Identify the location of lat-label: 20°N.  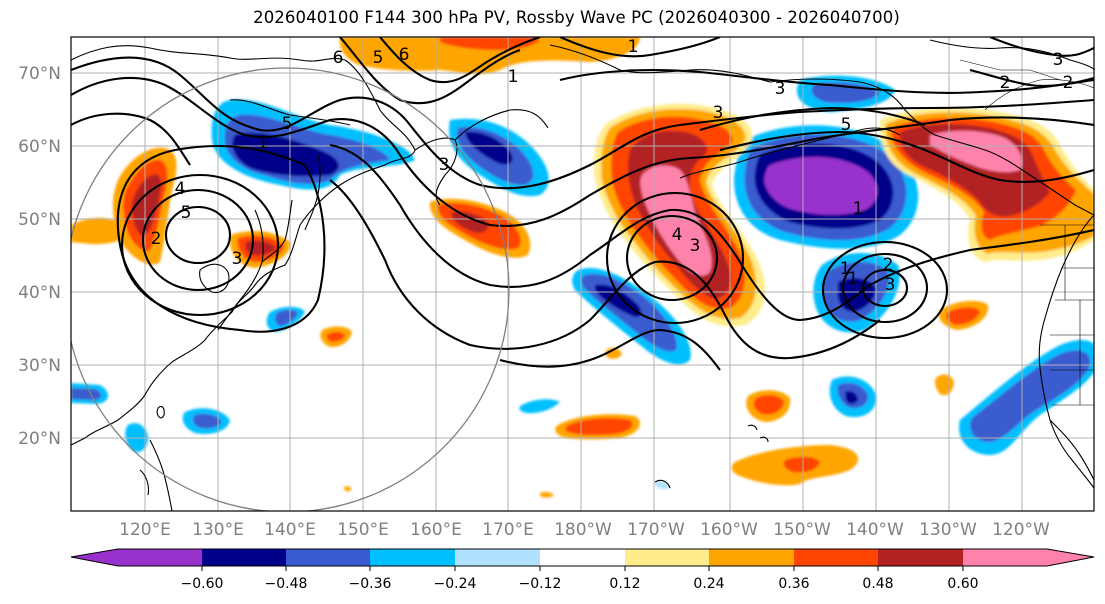
(39, 439).